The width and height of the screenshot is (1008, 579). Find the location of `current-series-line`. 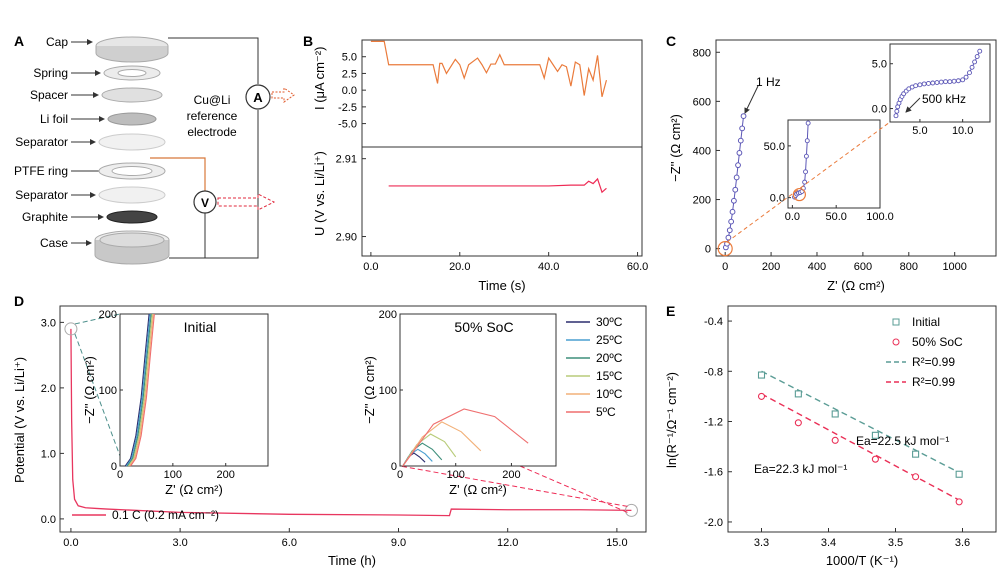

current-series-line is located at coordinates (489, 68).